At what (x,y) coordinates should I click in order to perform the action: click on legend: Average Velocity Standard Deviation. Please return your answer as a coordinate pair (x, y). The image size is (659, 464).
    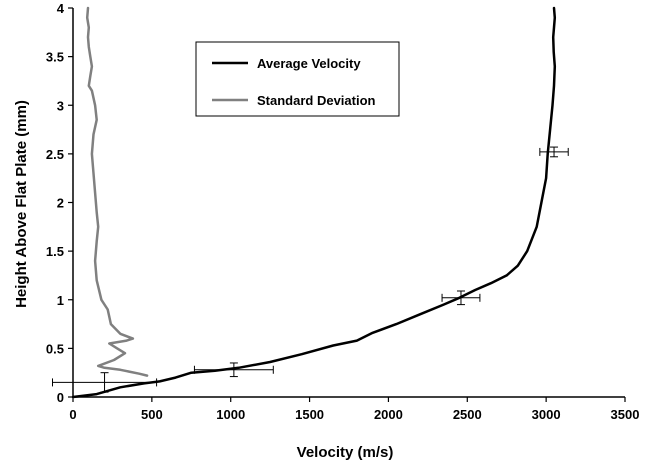
    Looking at the image, I should click on (297, 79).